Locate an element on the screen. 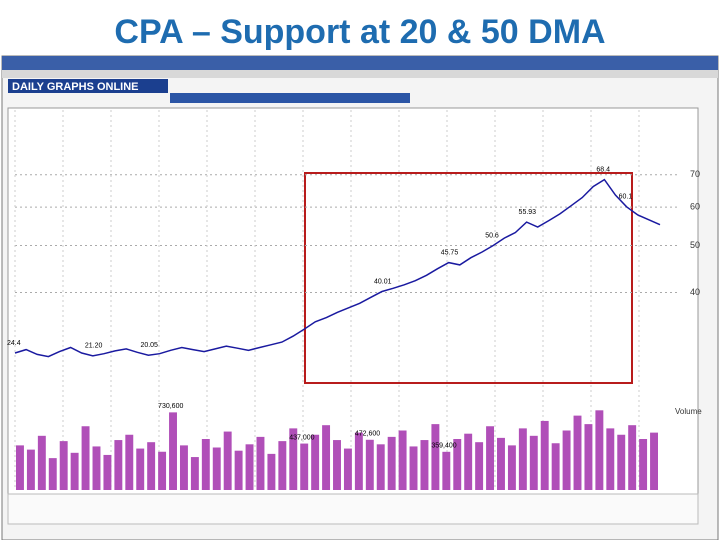 The height and width of the screenshot is (545, 720). nav-bar is located at coordinates (290, 98).